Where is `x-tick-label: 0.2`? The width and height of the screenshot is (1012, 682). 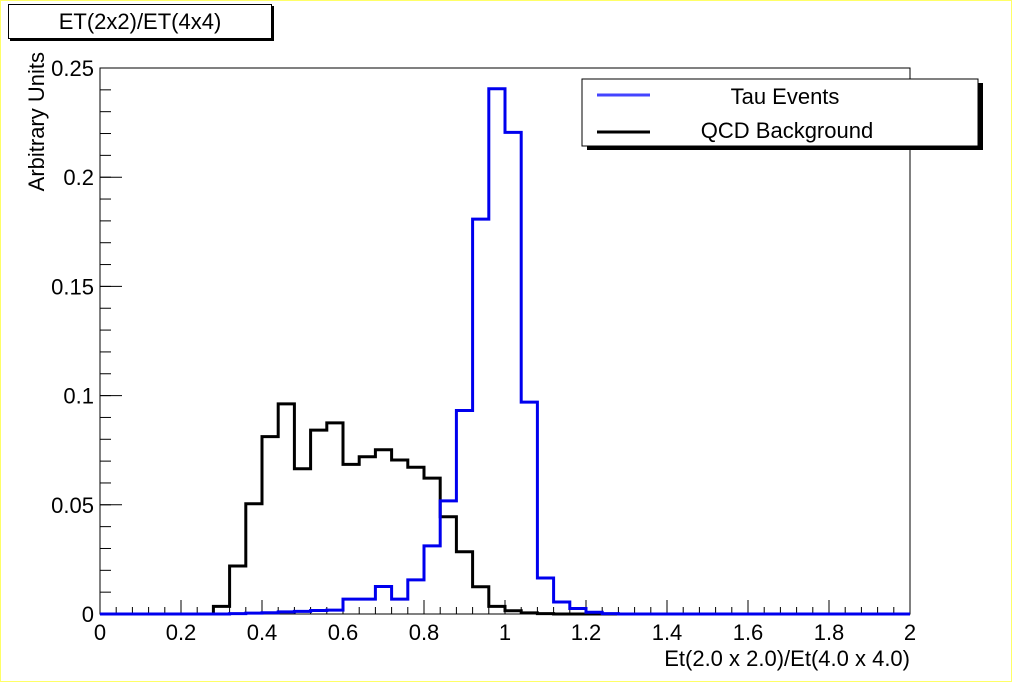
x-tick-label: 0.2 is located at coordinates (181, 632).